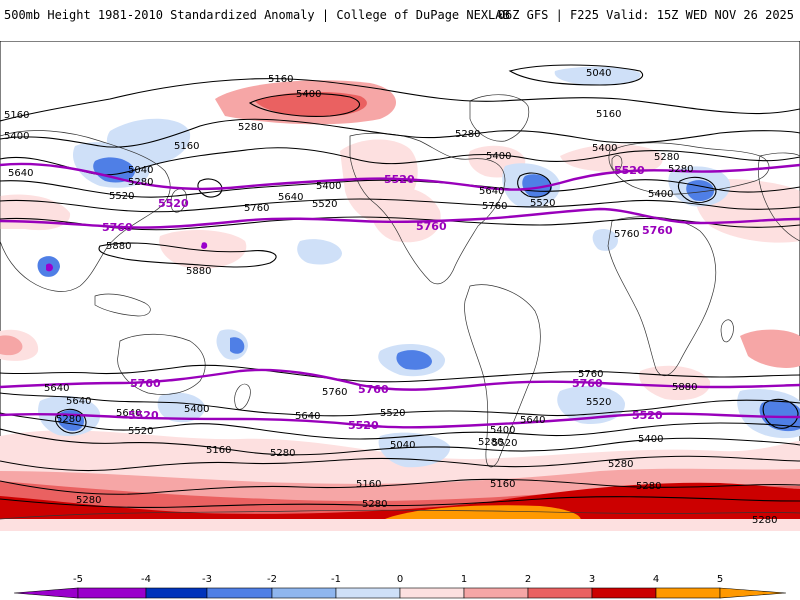 The width and height of the screenshot is (800, 600). What do you see at coordinates (374, 504) in the screenshot?
I see `contour-label-5280-s8: 5280` at bounding box center [374, 504].